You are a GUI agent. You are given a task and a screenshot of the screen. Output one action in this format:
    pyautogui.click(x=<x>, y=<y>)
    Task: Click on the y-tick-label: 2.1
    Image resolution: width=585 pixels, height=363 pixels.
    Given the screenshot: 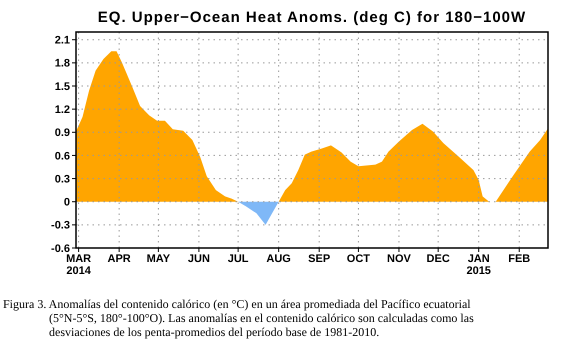 What is the action you would take?
    pyautogui.click(x=62, y=40)
    